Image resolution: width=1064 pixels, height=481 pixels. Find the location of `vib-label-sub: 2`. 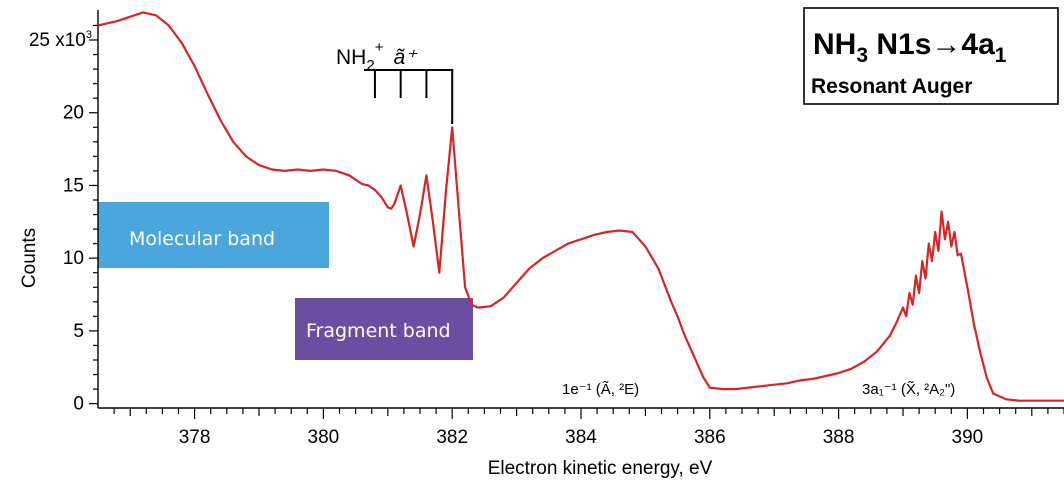

vib-label-sub: 2 is located at coordinates (370, 65).